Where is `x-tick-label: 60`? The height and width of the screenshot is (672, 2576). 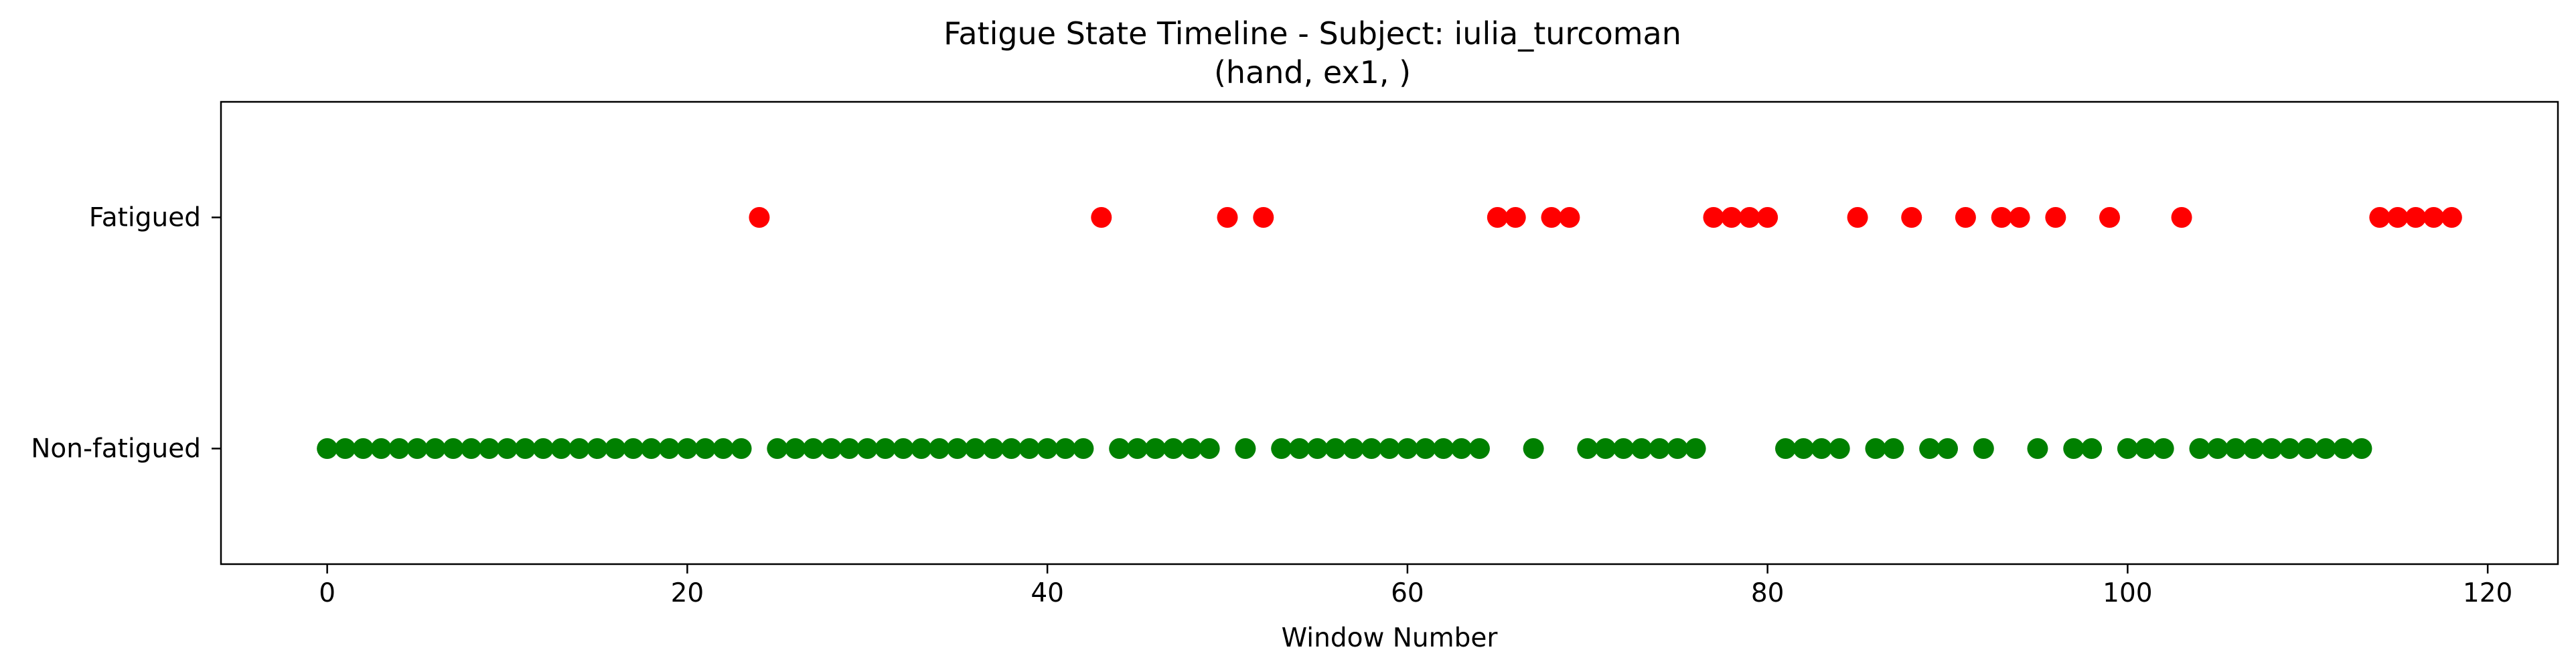
x-tick-label: 60 is located at coordinates (1407, 593).